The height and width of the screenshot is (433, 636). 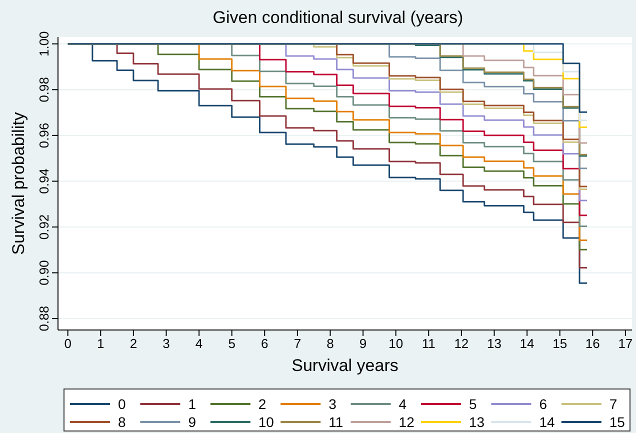 I want to click on legend-label: 14, so click(x=547, y=422).